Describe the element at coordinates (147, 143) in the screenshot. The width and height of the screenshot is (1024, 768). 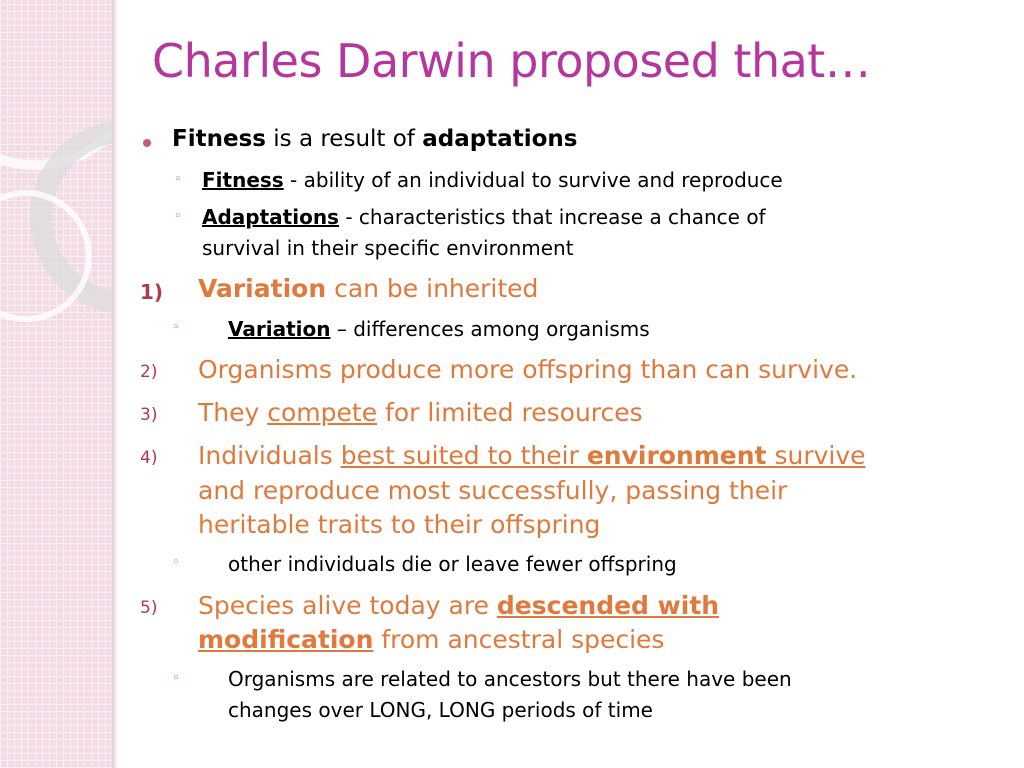
I see `bullet-dot-icon` at that location.